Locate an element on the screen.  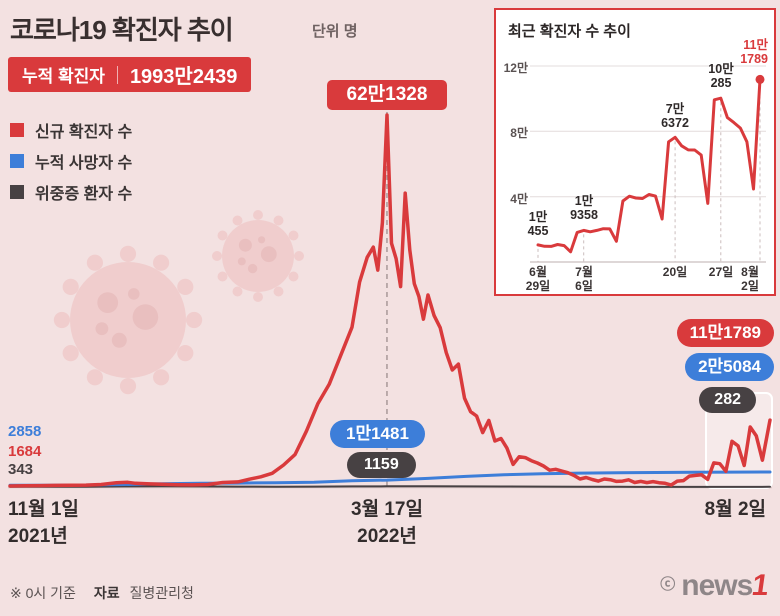
inset-latest-point is located at coordinates (760, 79).